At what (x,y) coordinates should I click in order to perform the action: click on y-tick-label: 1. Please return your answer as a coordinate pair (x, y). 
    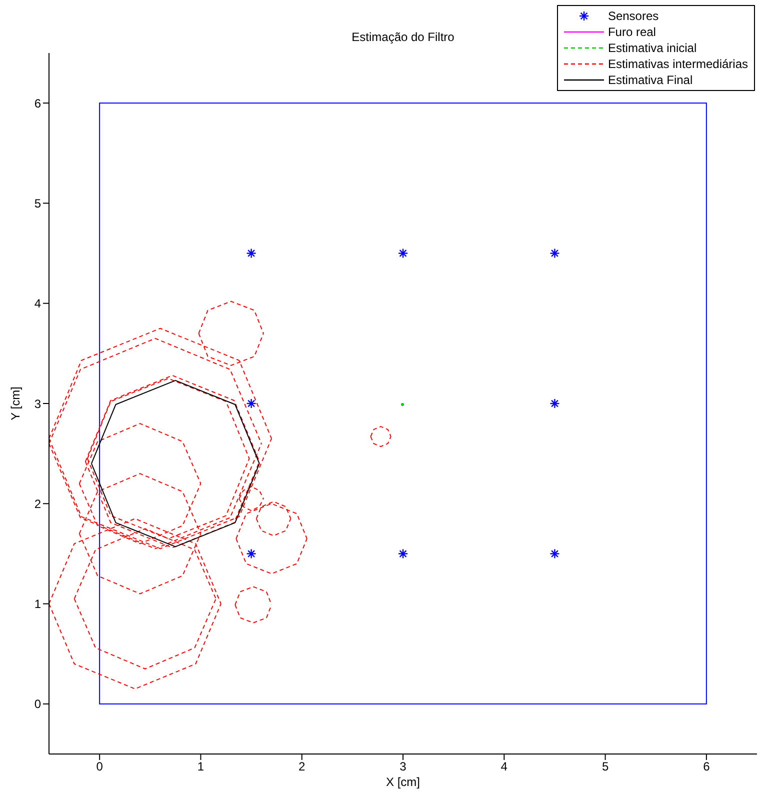
    Looking at the image, I should click on (38, 604).